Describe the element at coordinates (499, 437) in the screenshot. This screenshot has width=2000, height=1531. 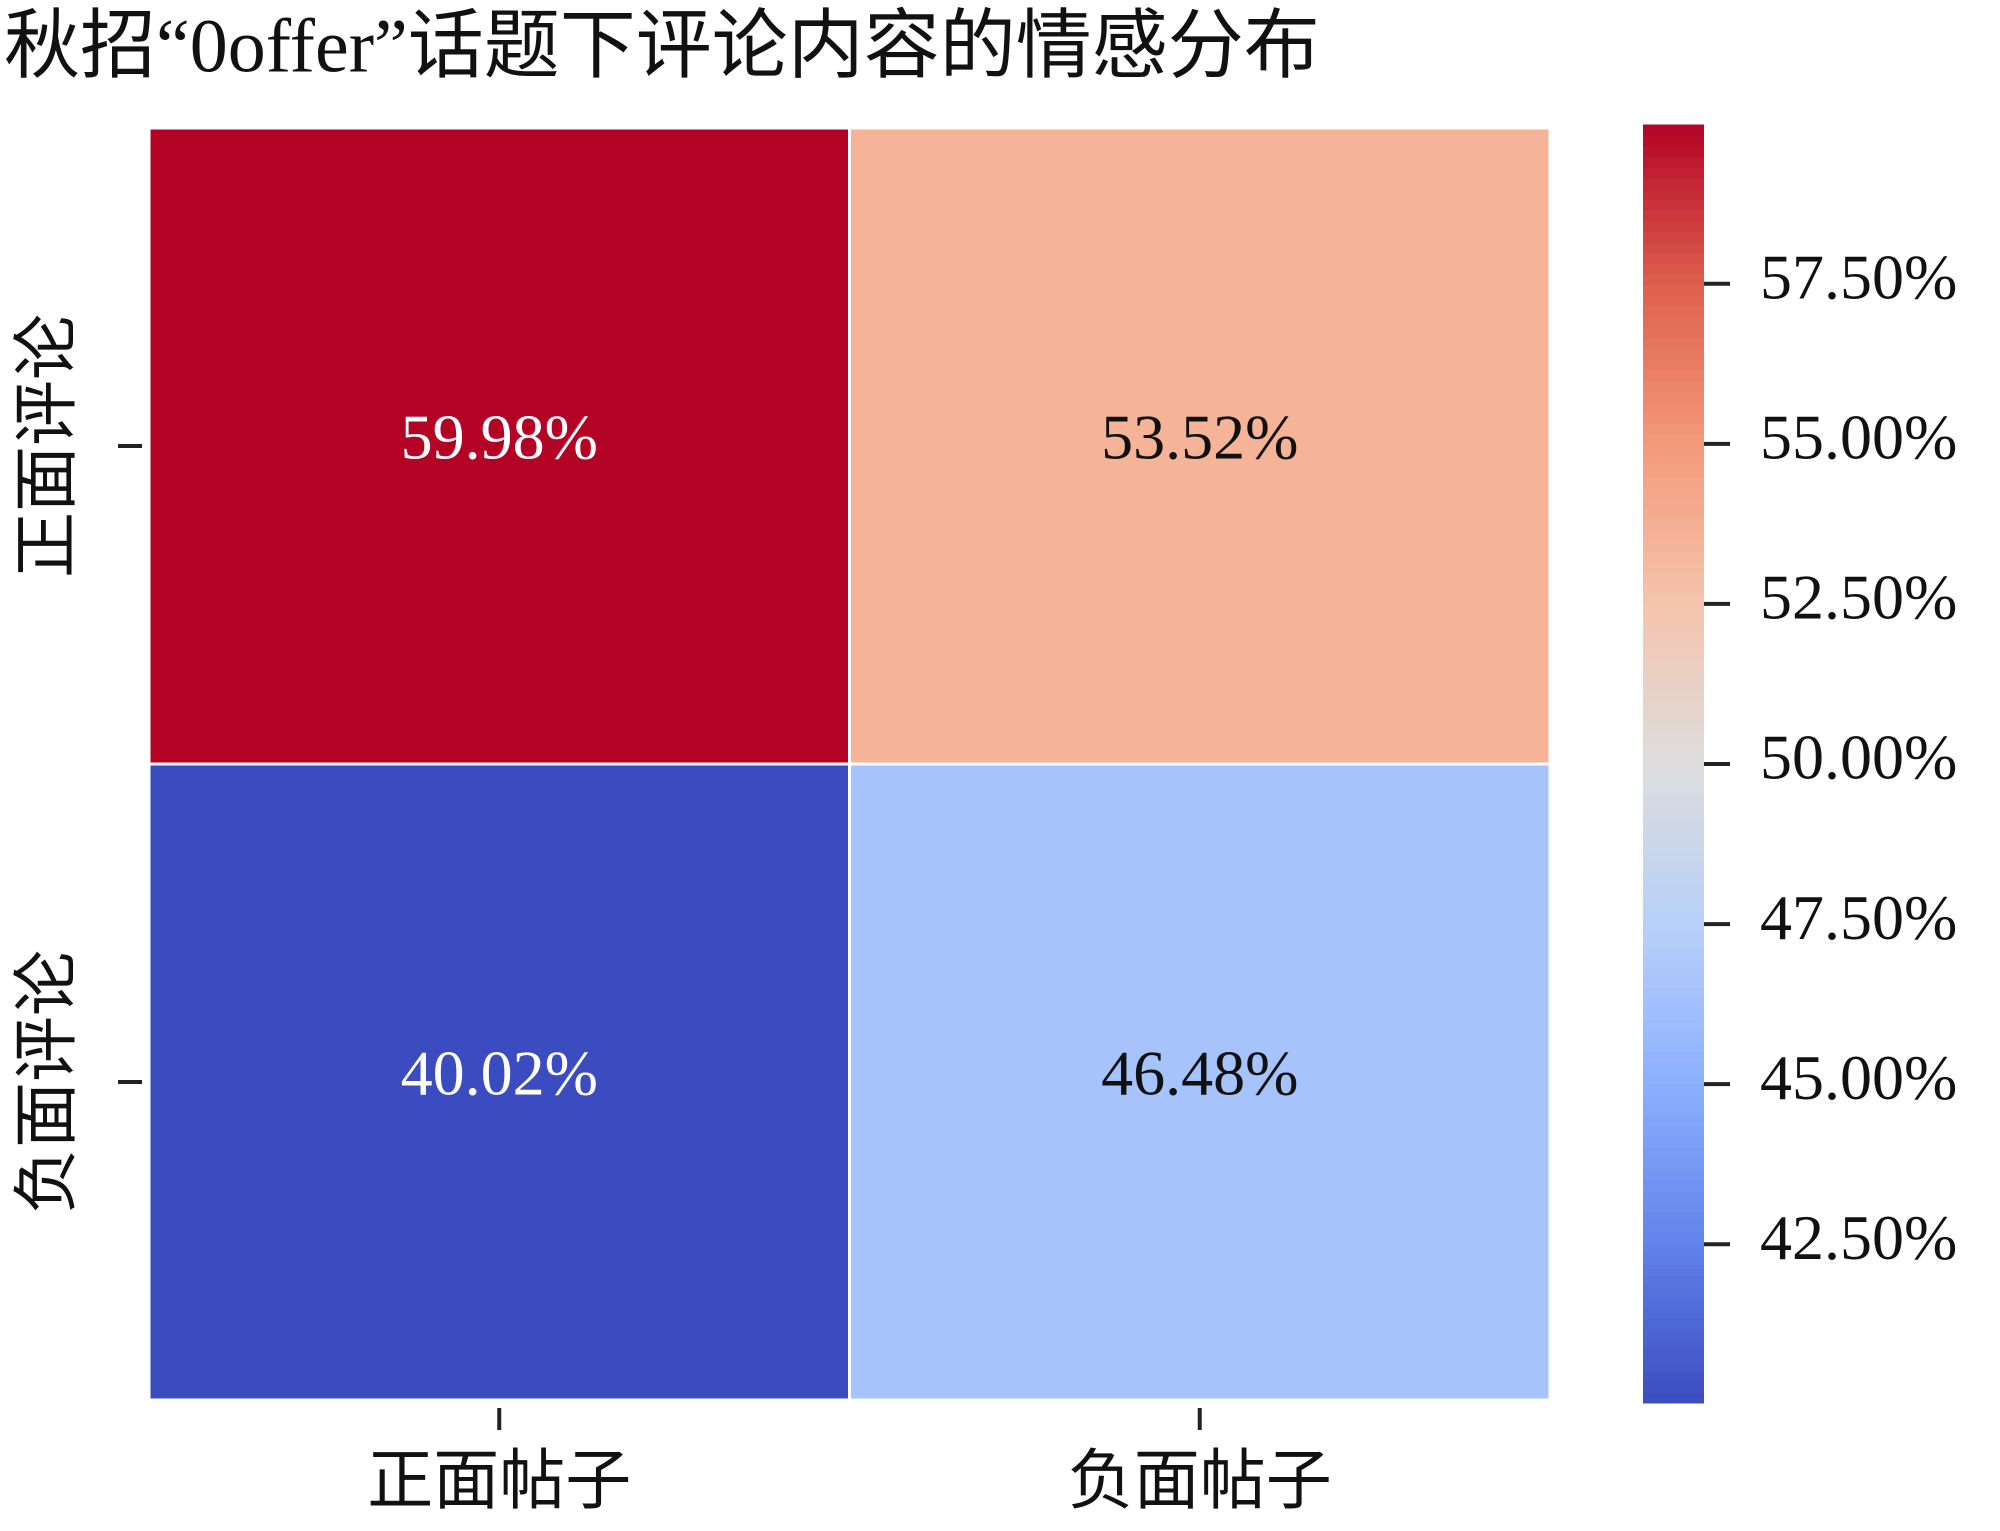
I see `cell-label: 59.98%` at that location.